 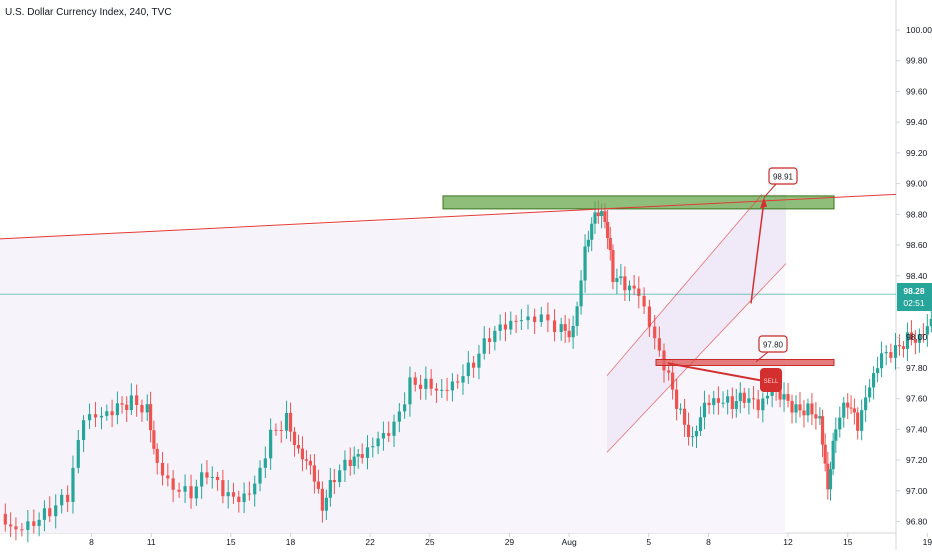 I want to click on target-callout: 98.91, so click(x=783, y=176).